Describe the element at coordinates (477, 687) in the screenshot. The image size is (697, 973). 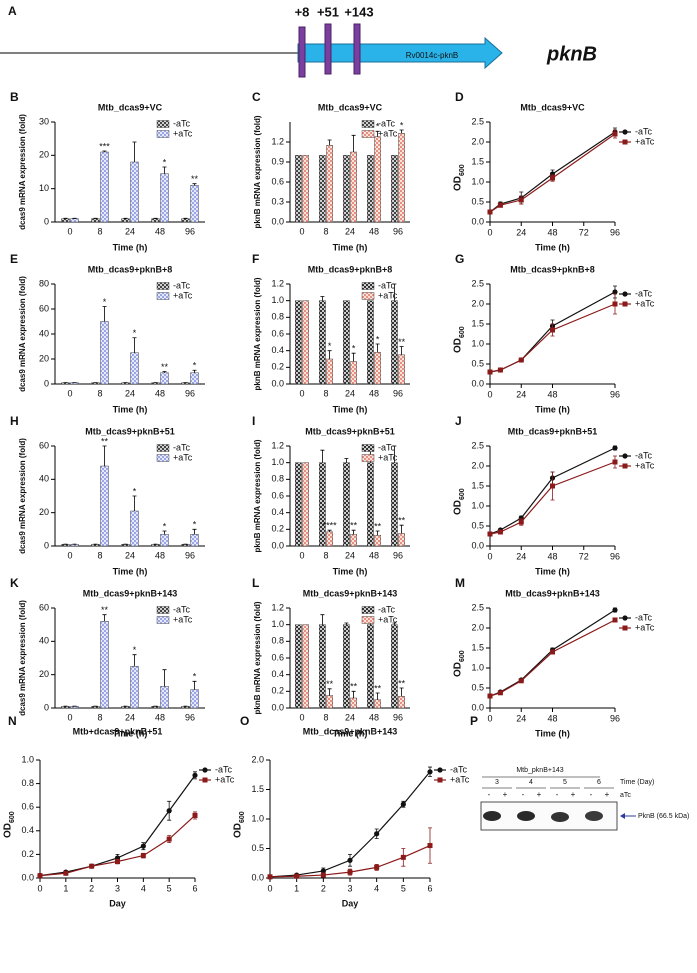
I see `y-tick-label: 0.5` at that location.